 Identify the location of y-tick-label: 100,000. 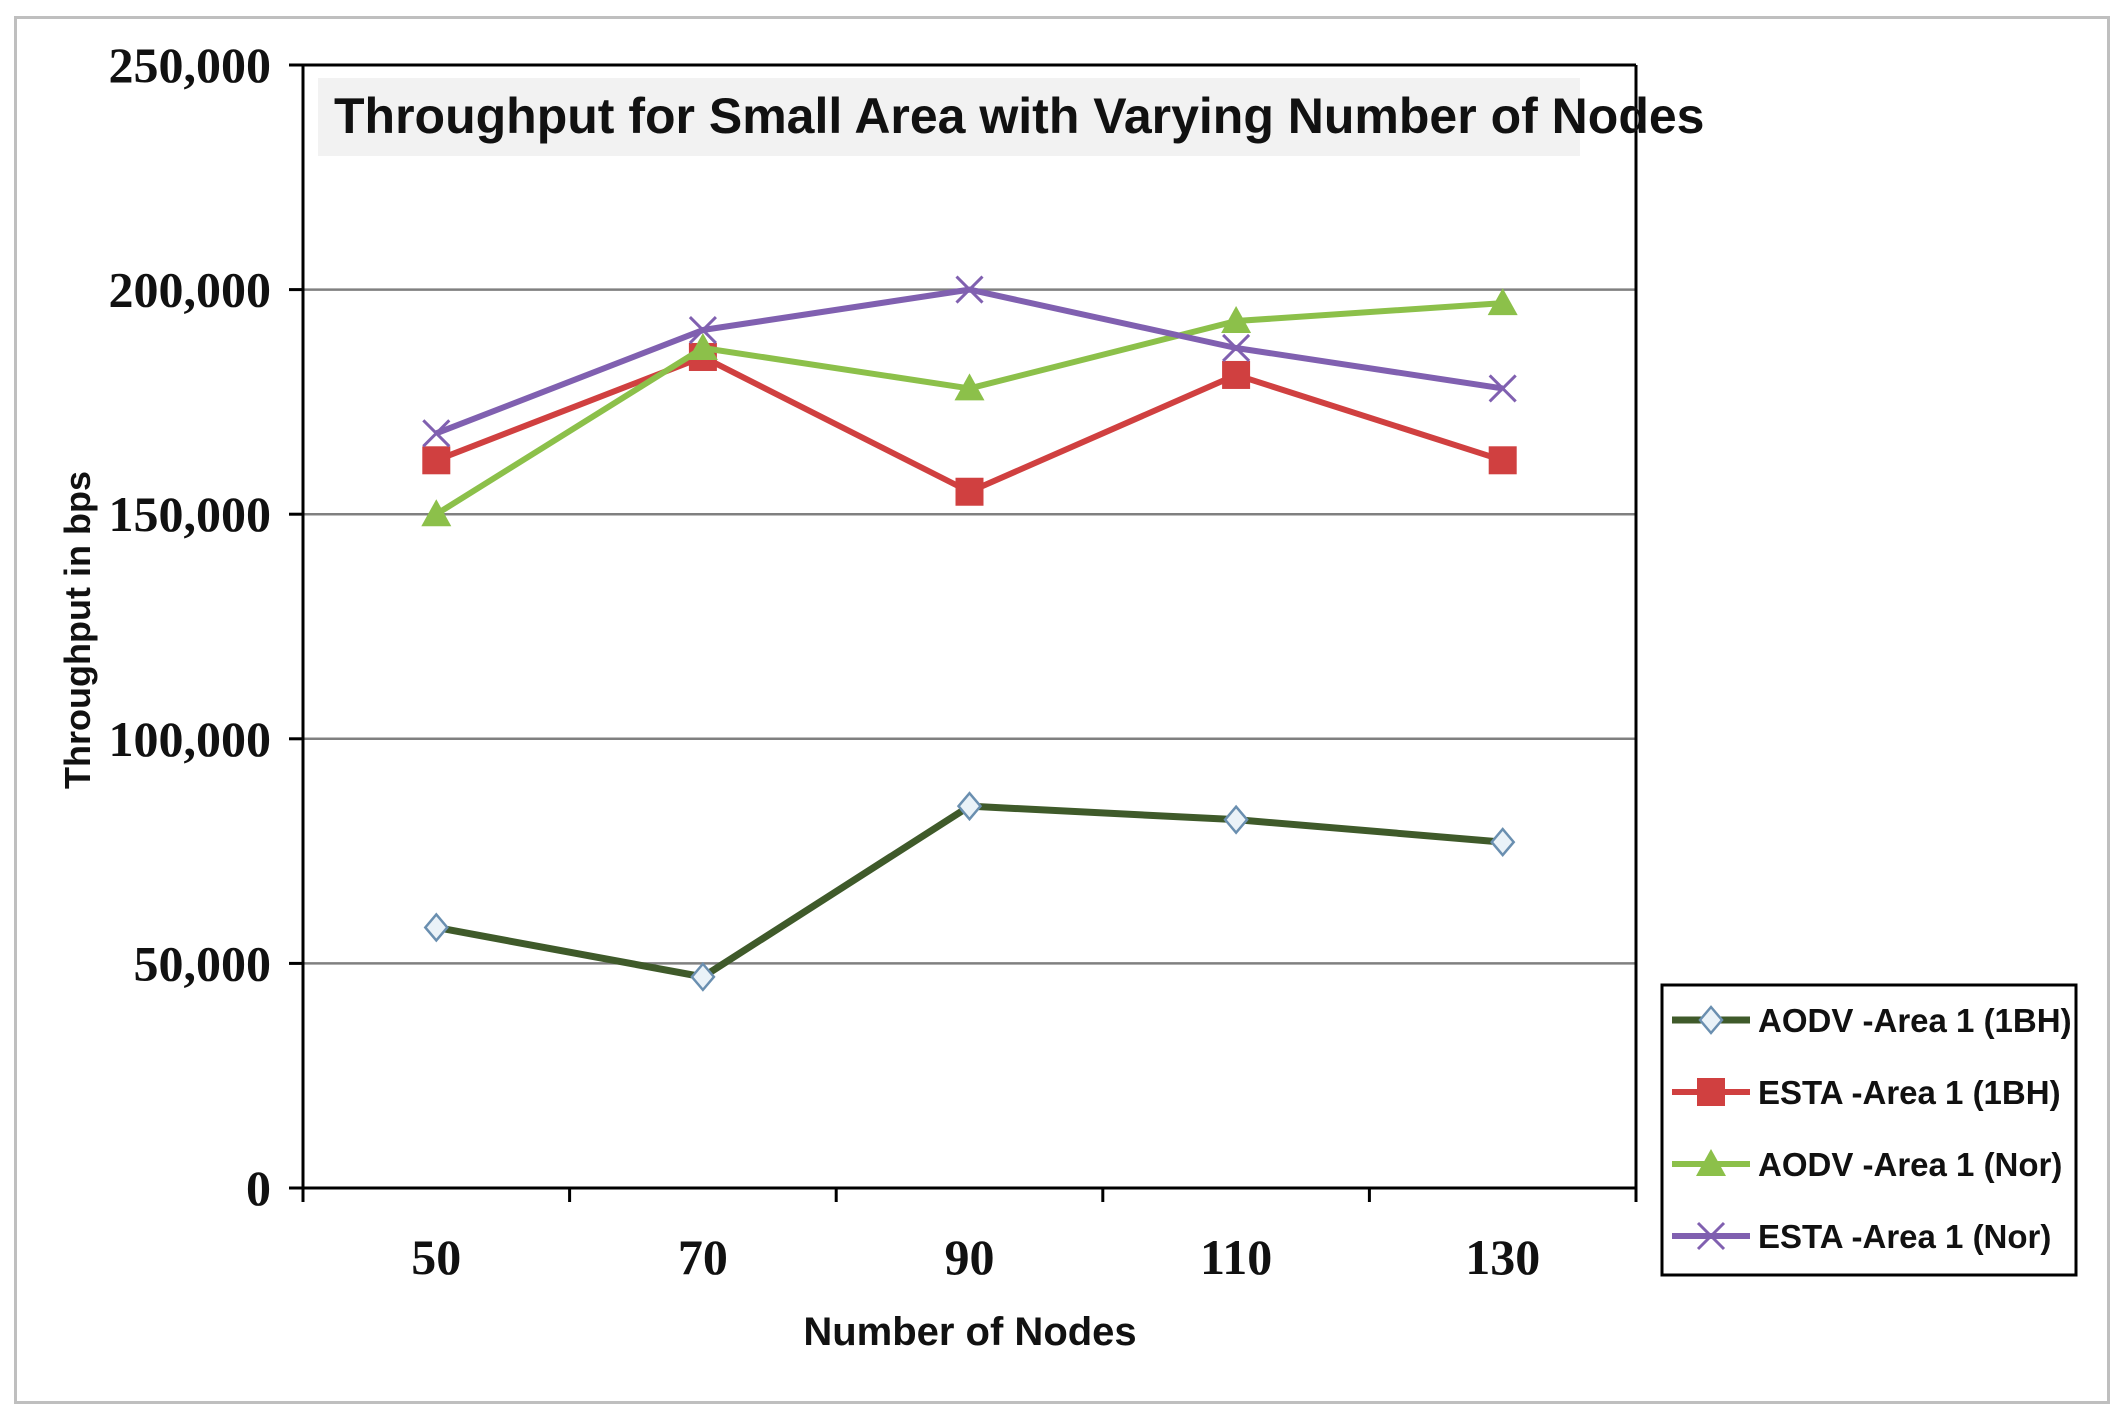
(190, 739).